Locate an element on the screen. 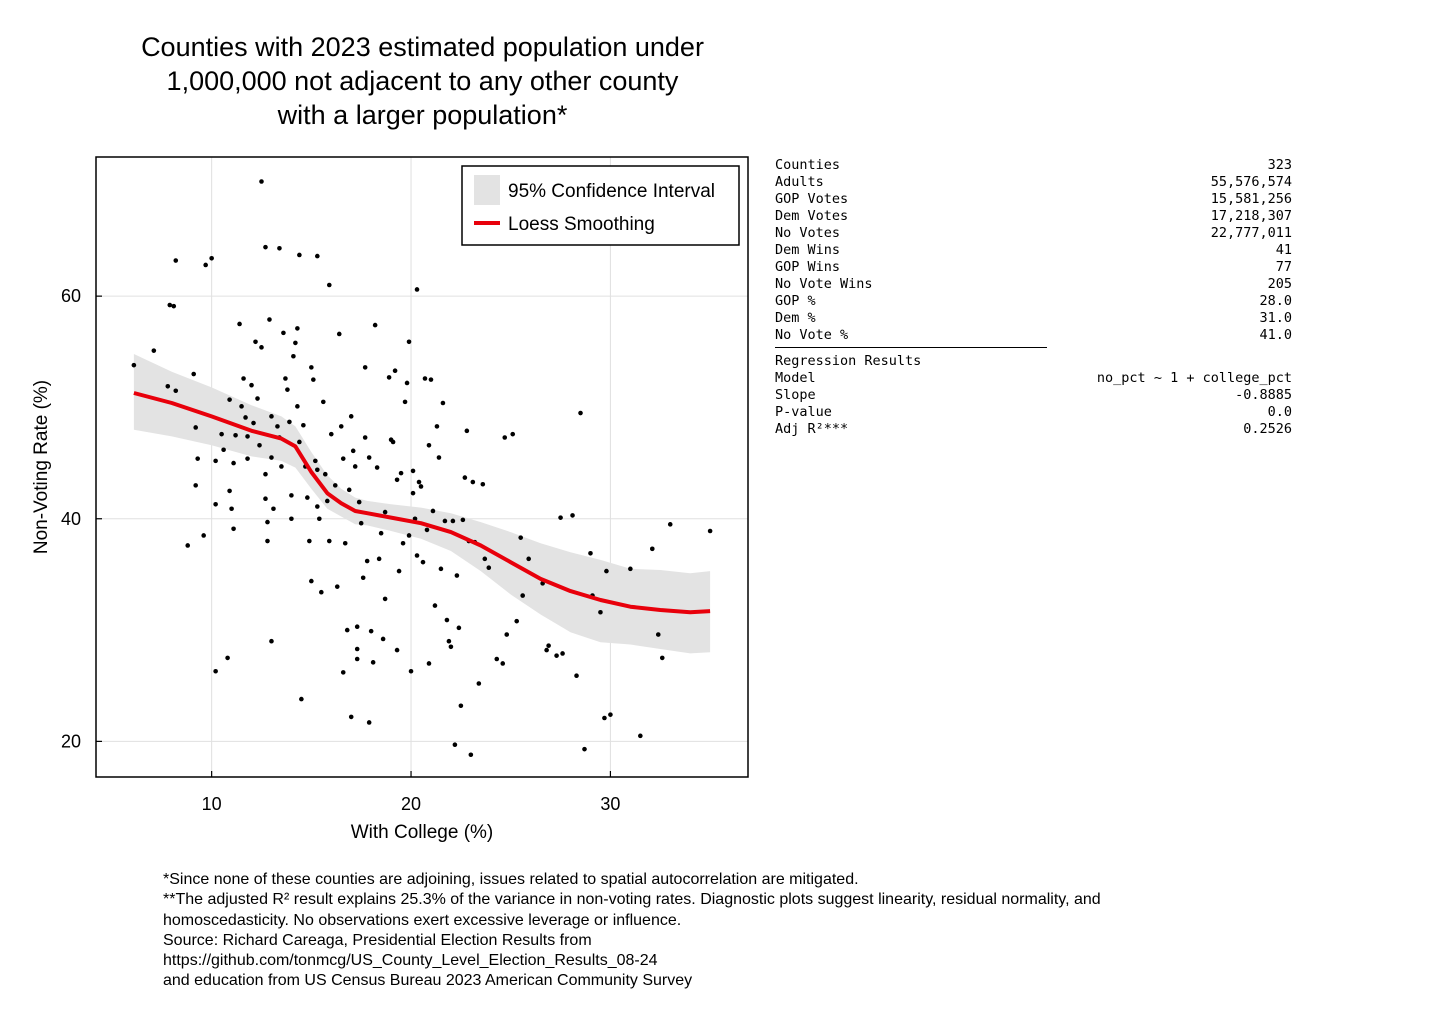  stats-row: GOP Wins 77 is located at coordinates (1033, 267).